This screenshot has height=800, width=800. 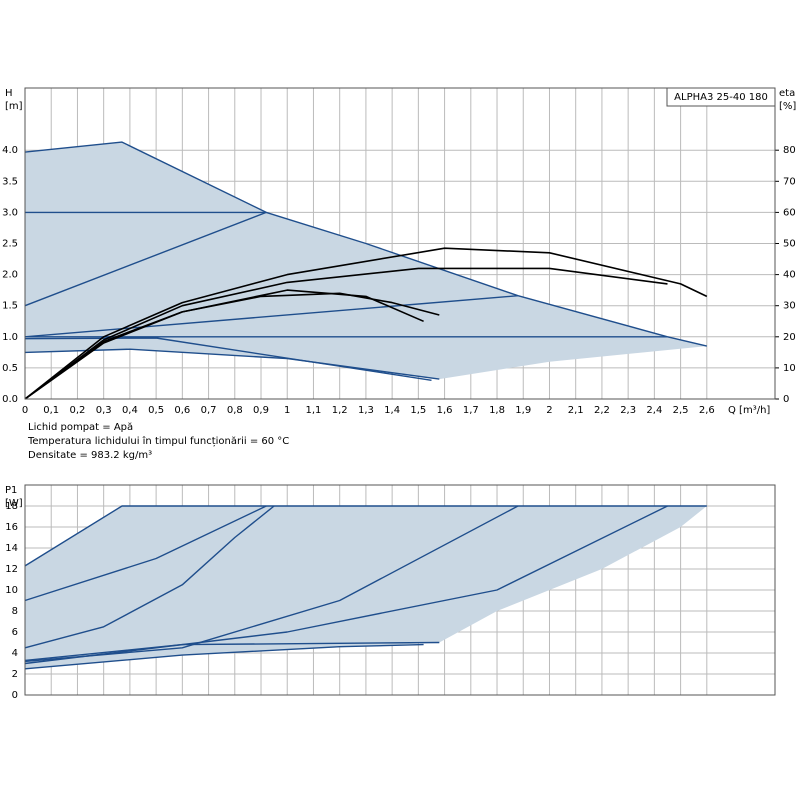 I want to click on x-tick-label: 2,1, so click(x=576, y=410).